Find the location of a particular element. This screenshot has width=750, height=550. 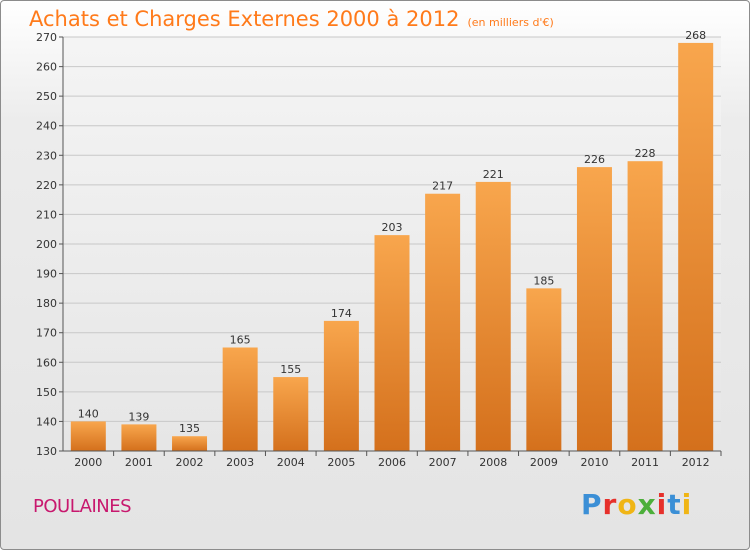

x-tick-label: 2004 is located at coordinates (291, 462).